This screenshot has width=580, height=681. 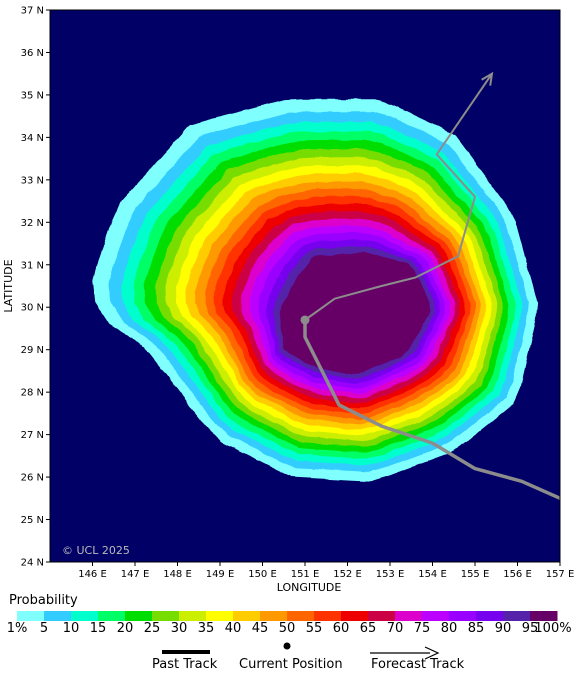 I want to click on forecast-track-key-arrowhead, so click(x=432, y=653).